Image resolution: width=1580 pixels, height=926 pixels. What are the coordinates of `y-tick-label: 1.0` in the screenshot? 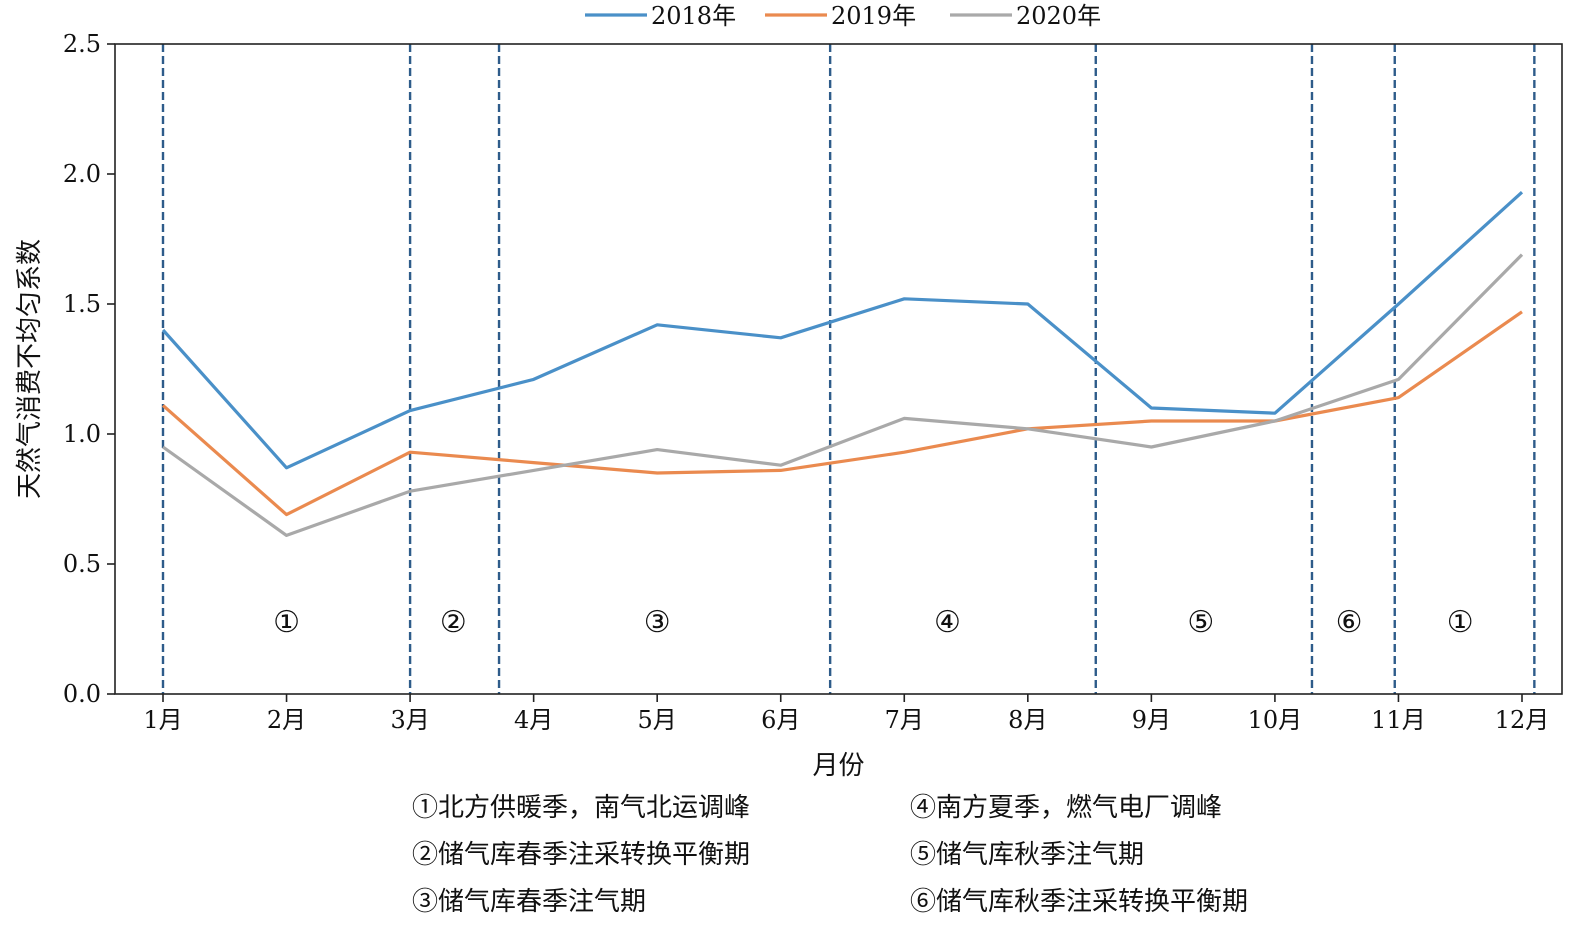 It's located at (82, 434).